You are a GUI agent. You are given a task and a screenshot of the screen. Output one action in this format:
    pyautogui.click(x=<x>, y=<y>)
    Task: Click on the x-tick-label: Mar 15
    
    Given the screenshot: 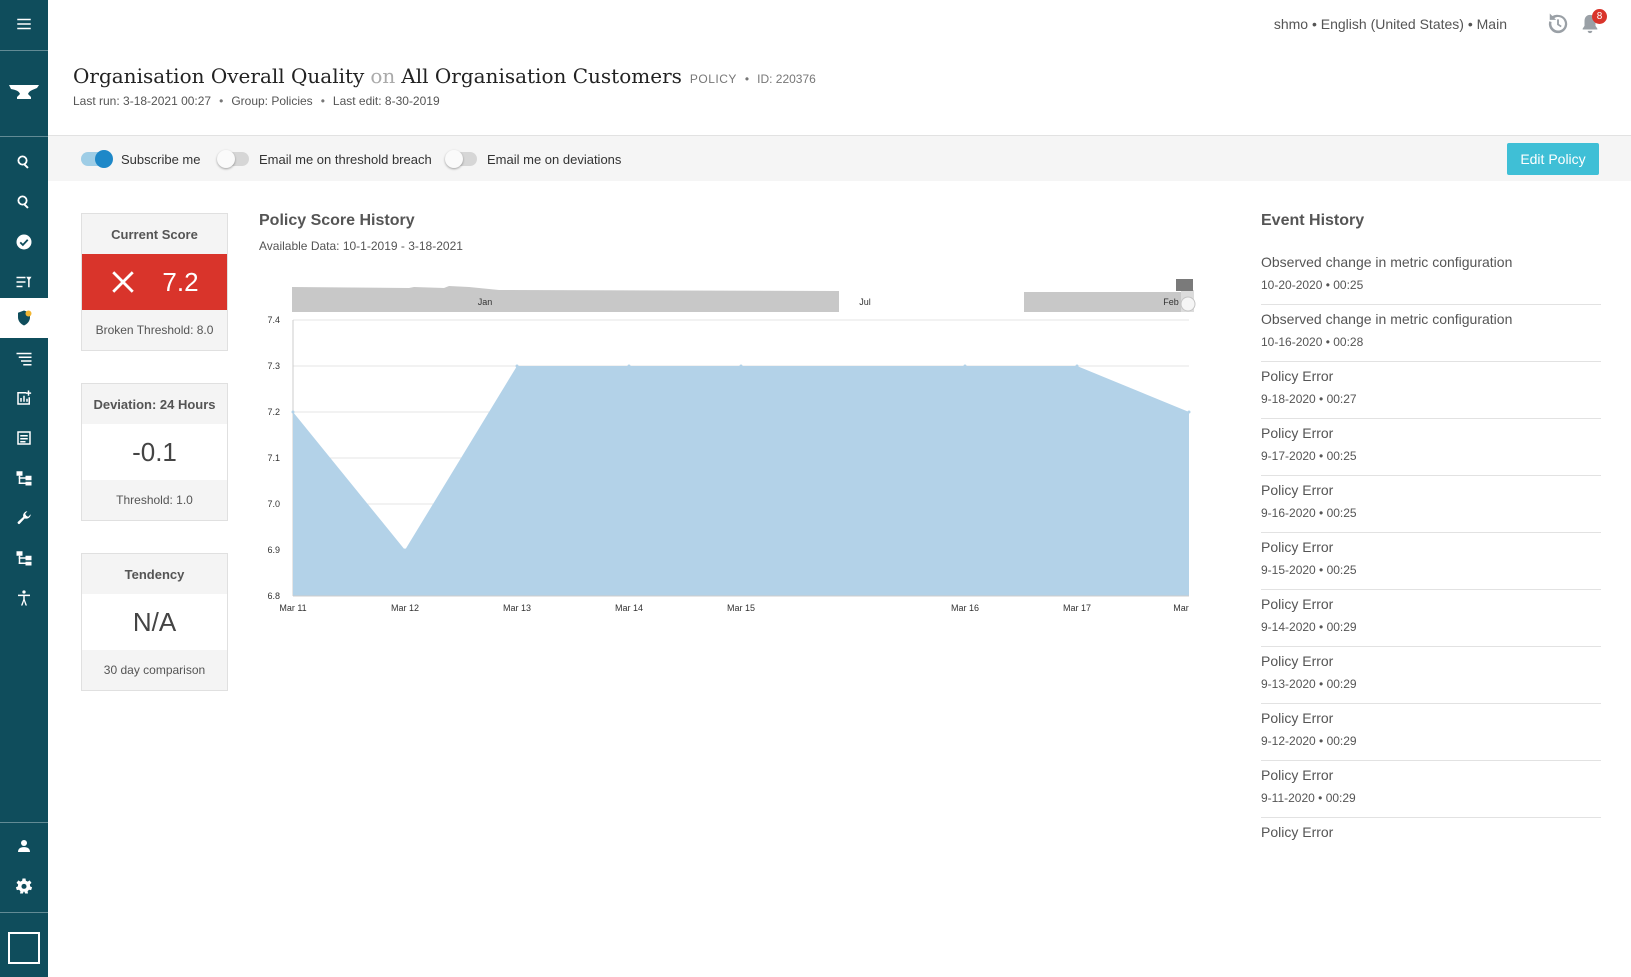 What is the action you would take?
    pyautogui.click(x=741, y=608)
    